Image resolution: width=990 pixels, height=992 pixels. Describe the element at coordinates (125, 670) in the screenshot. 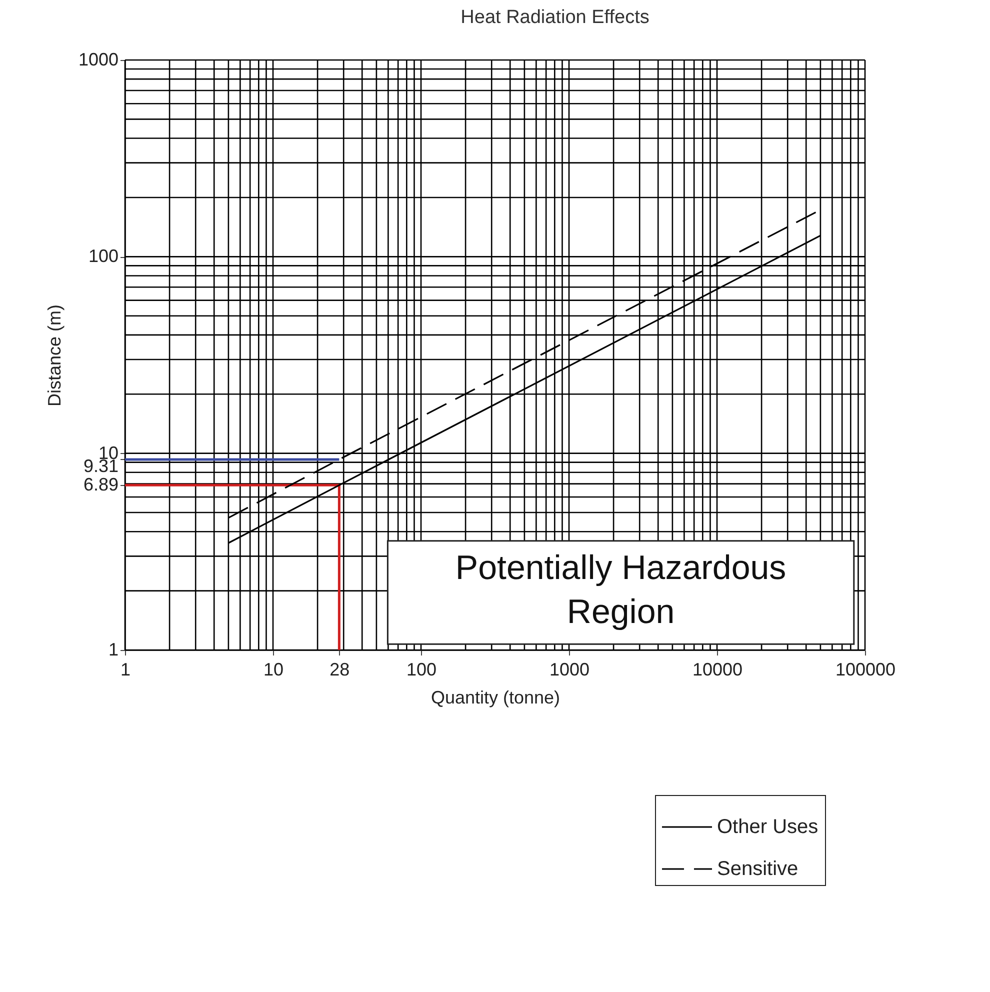

I see `x-tick-label: 1` at that location.